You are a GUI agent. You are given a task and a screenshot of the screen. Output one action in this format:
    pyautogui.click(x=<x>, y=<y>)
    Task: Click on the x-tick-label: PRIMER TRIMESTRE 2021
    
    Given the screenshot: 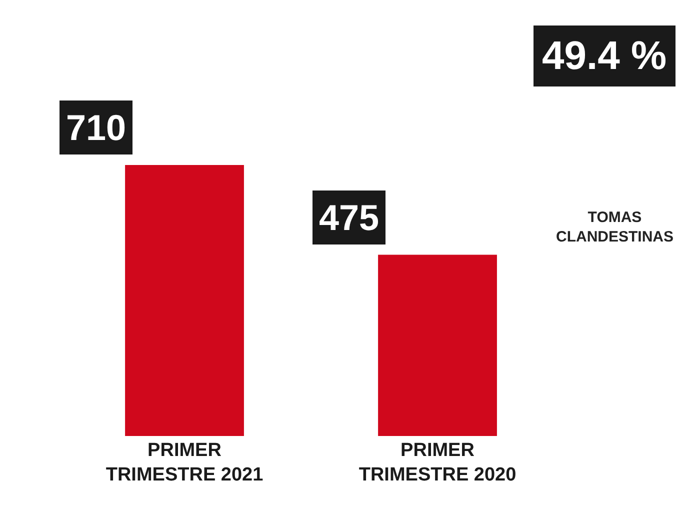 What is the action you would take?
    pyautogui.click(x=185, y=463)
    